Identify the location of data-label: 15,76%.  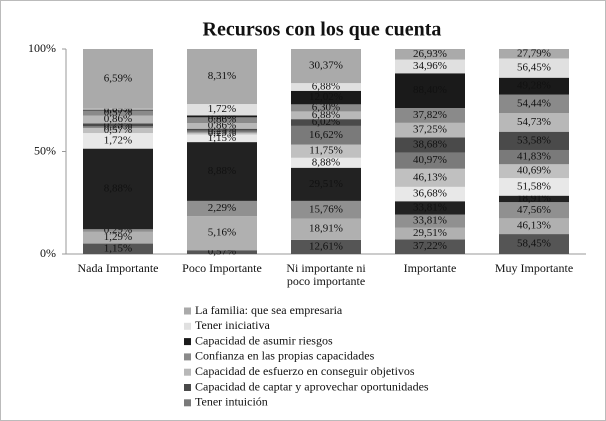
(326, 209).